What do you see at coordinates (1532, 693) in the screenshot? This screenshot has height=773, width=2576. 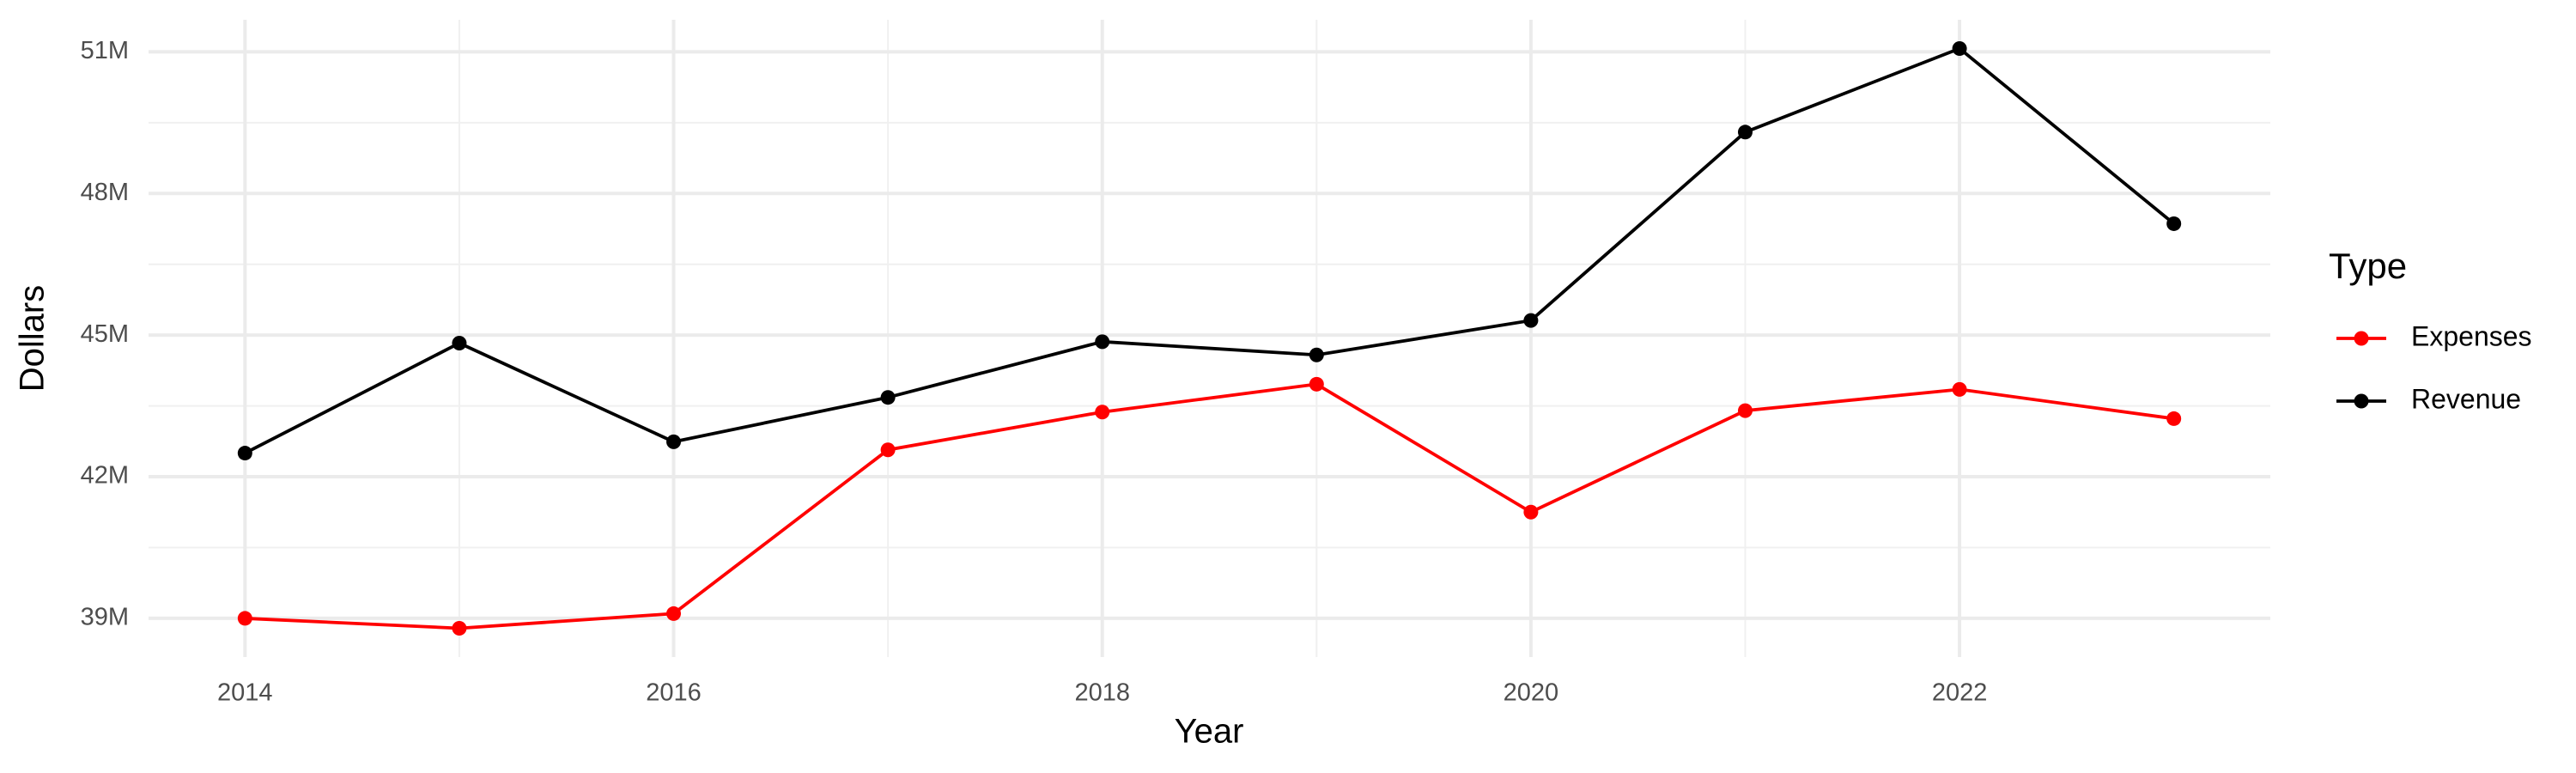 I see `x-tick-label: 2020` at bounding box center [1532, 693].